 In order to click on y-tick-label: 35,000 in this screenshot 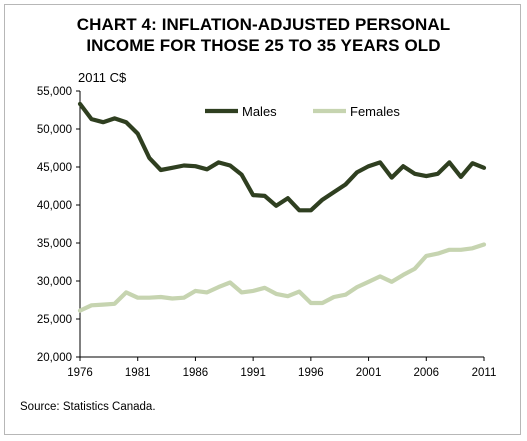, I will do `click(54, 244)`.